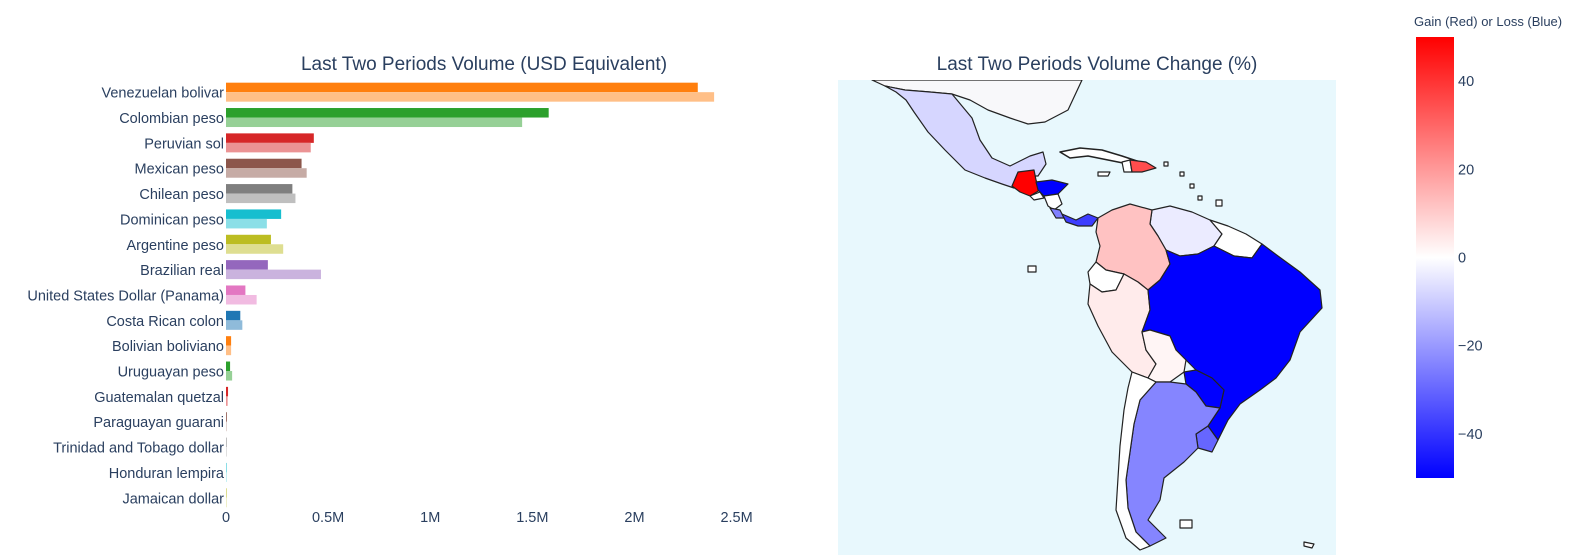 The image size is (1593, 560). Describe the element at coordinates (162, 94) in the screenshot. I see `category-label: Venezuelan bolivar` at that location.